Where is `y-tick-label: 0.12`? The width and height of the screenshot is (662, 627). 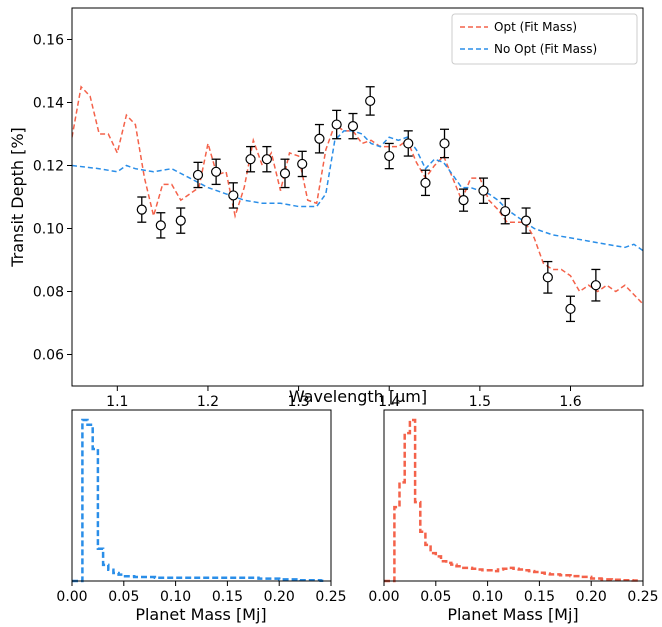
y-tick-label: 0.12 is located at coordinates (48, 167).